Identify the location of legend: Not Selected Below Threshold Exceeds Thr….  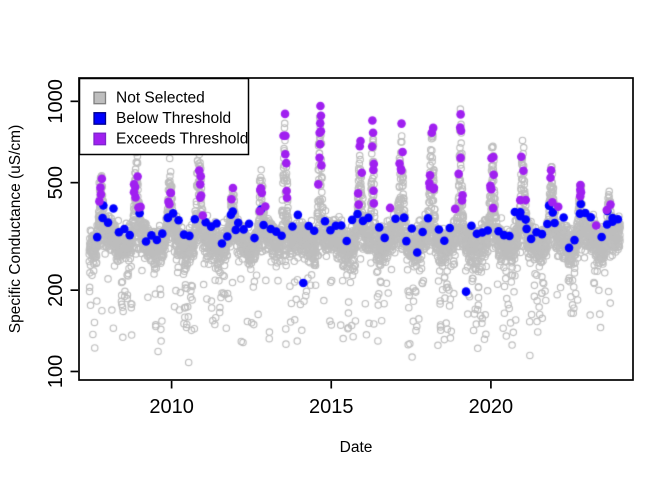
(164, 116).